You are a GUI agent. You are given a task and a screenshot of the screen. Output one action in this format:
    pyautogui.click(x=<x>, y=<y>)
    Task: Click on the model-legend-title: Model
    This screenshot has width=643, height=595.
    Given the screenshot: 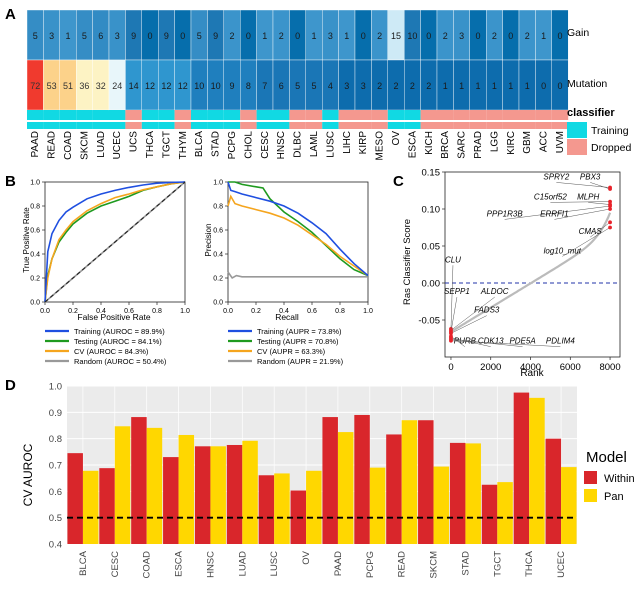 What is the action you would take?
    pyautogui.click(x=606, y=457)
    